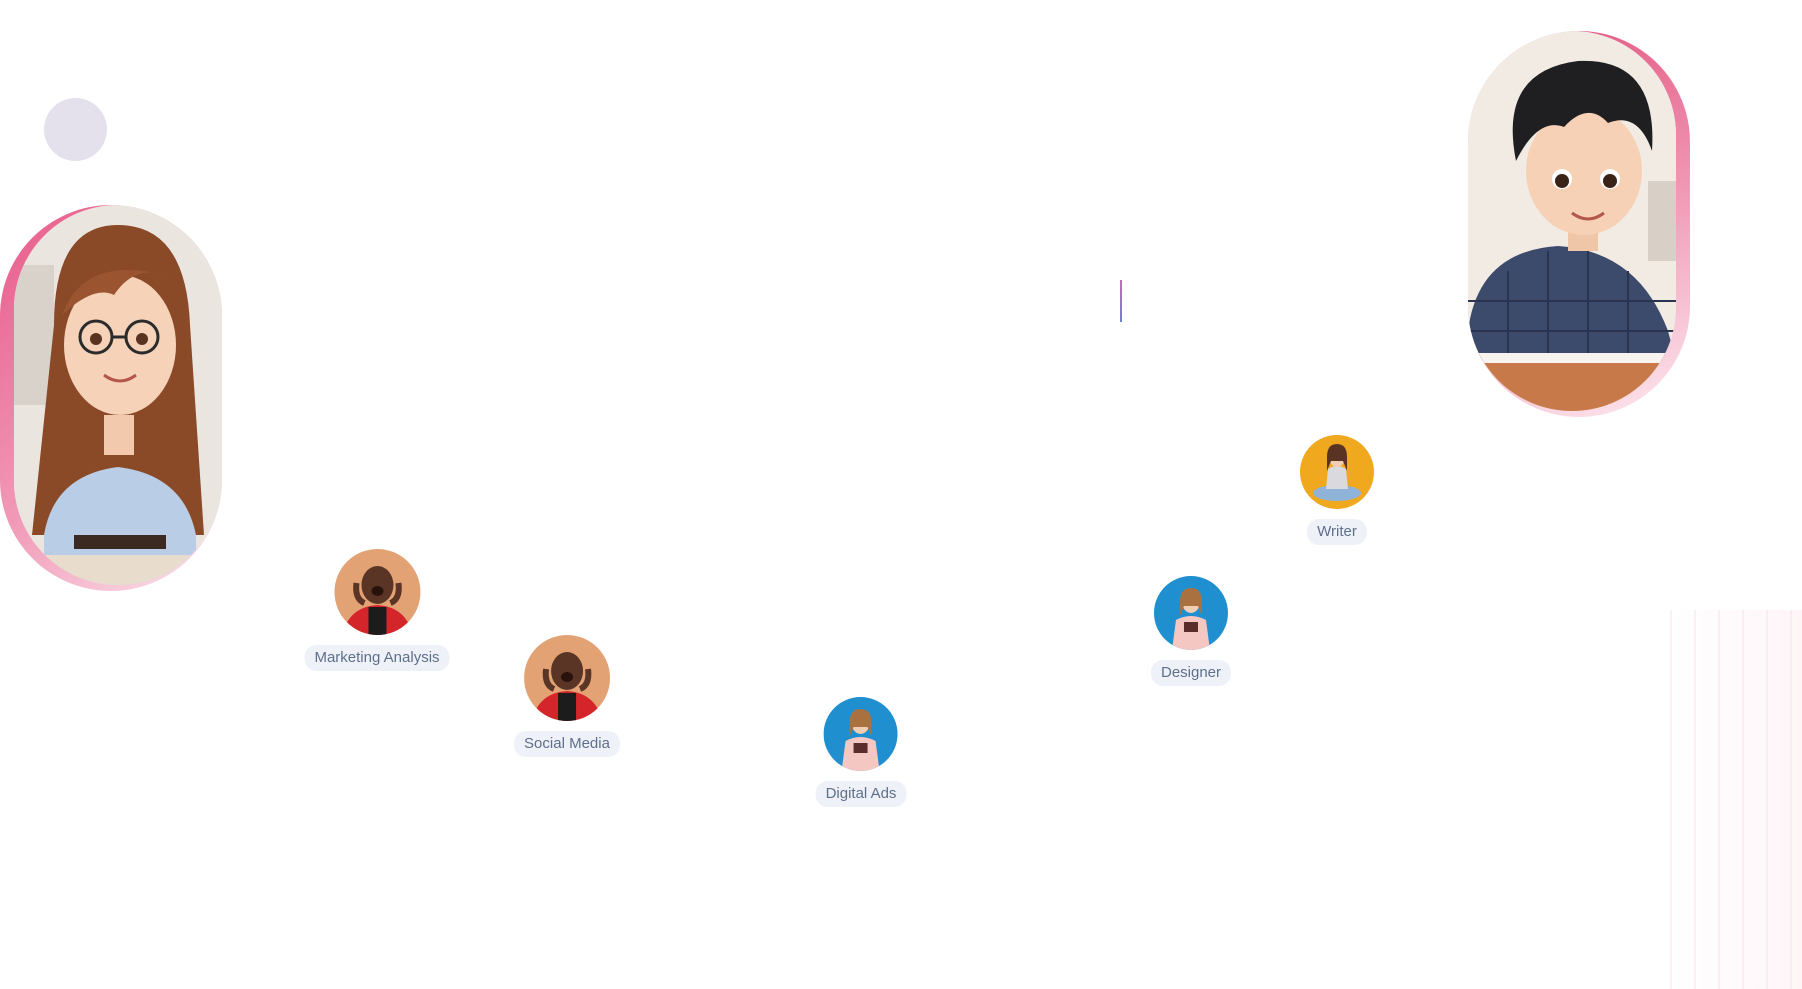 The width and height of the screenshot is (1802, 989). I want to click on portrait-right, so click(1579, 224).